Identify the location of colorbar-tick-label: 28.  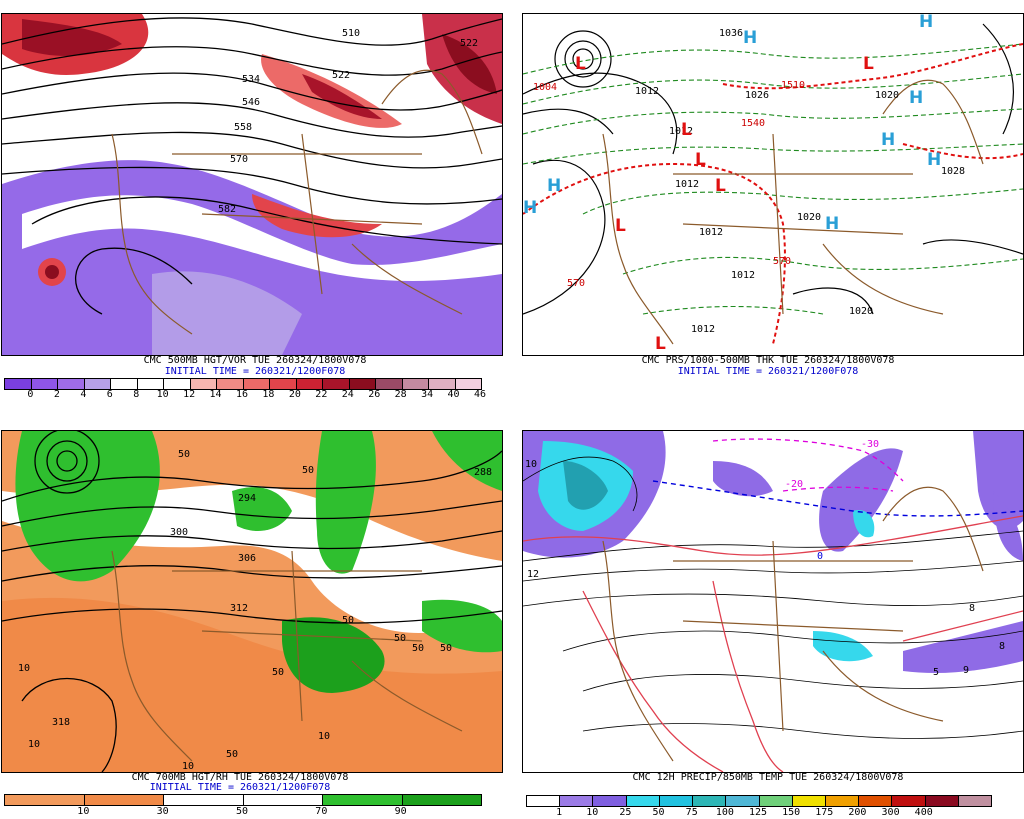
(400, 394).